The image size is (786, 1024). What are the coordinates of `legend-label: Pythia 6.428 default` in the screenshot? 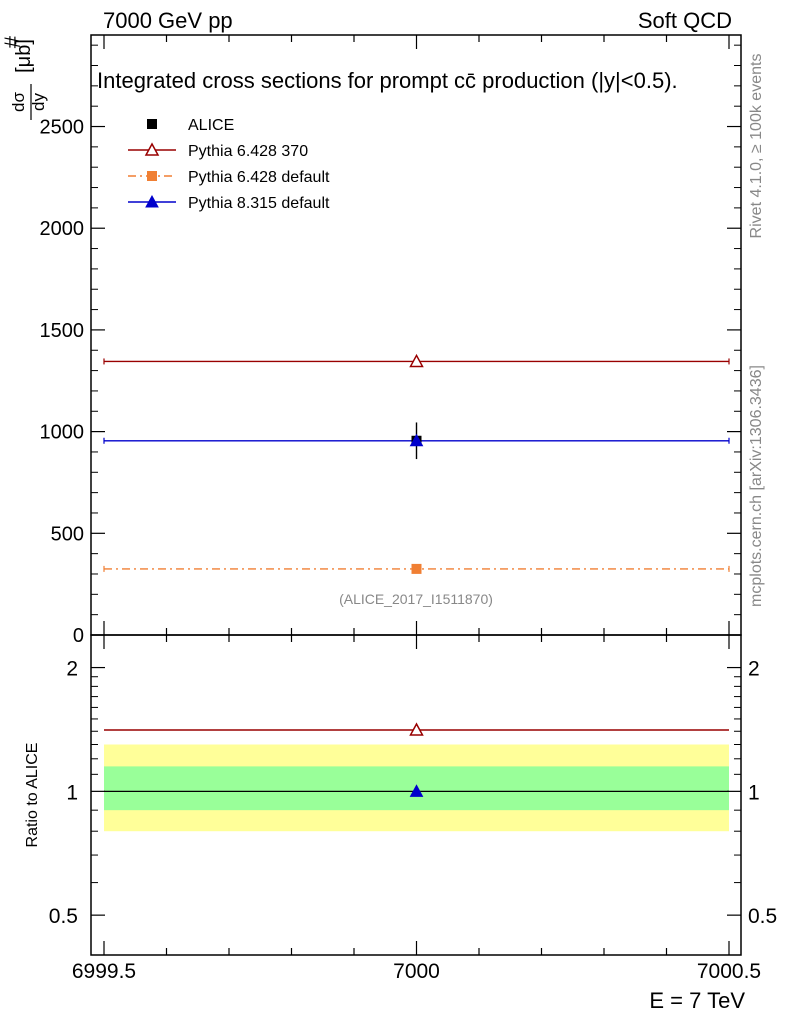 It's located at (259, 177).